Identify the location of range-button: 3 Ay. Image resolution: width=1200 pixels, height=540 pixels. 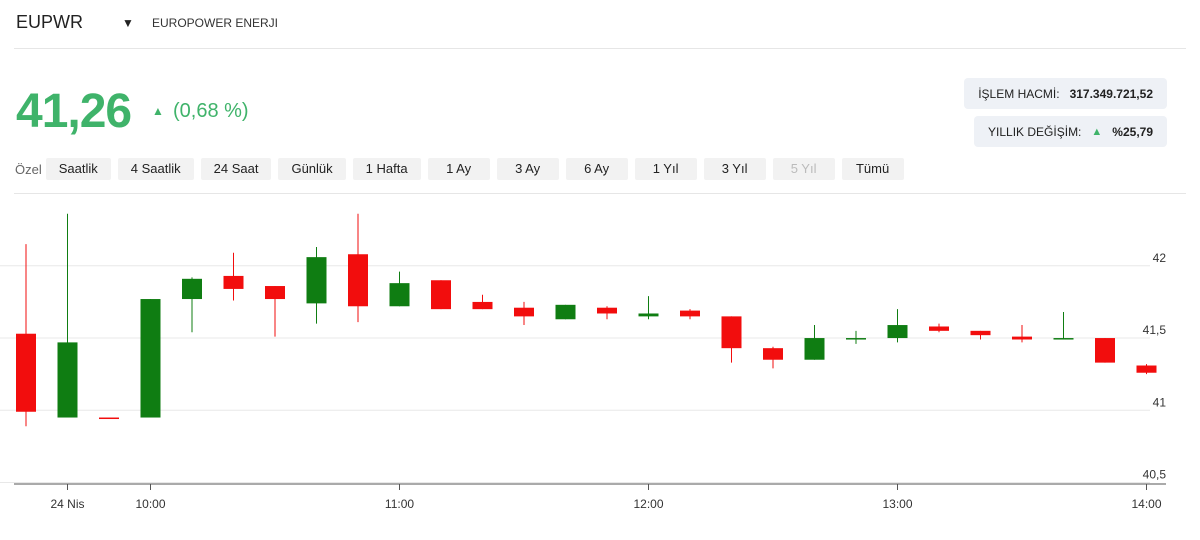
(527, 169).